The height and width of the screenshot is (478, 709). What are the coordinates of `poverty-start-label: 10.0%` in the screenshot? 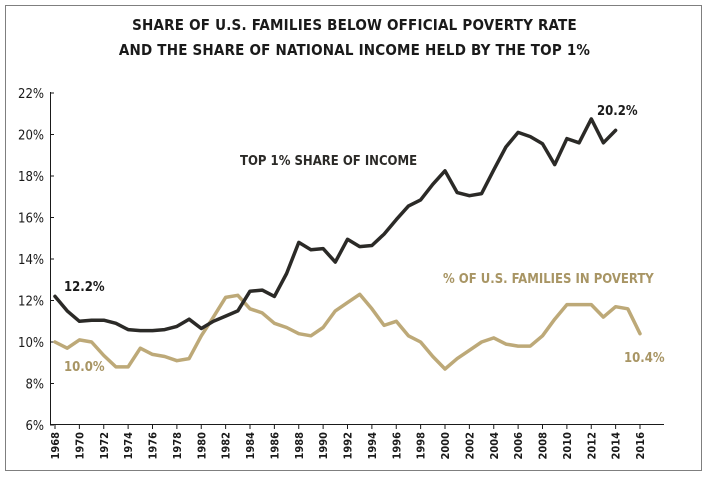 It's located at (84, 367).